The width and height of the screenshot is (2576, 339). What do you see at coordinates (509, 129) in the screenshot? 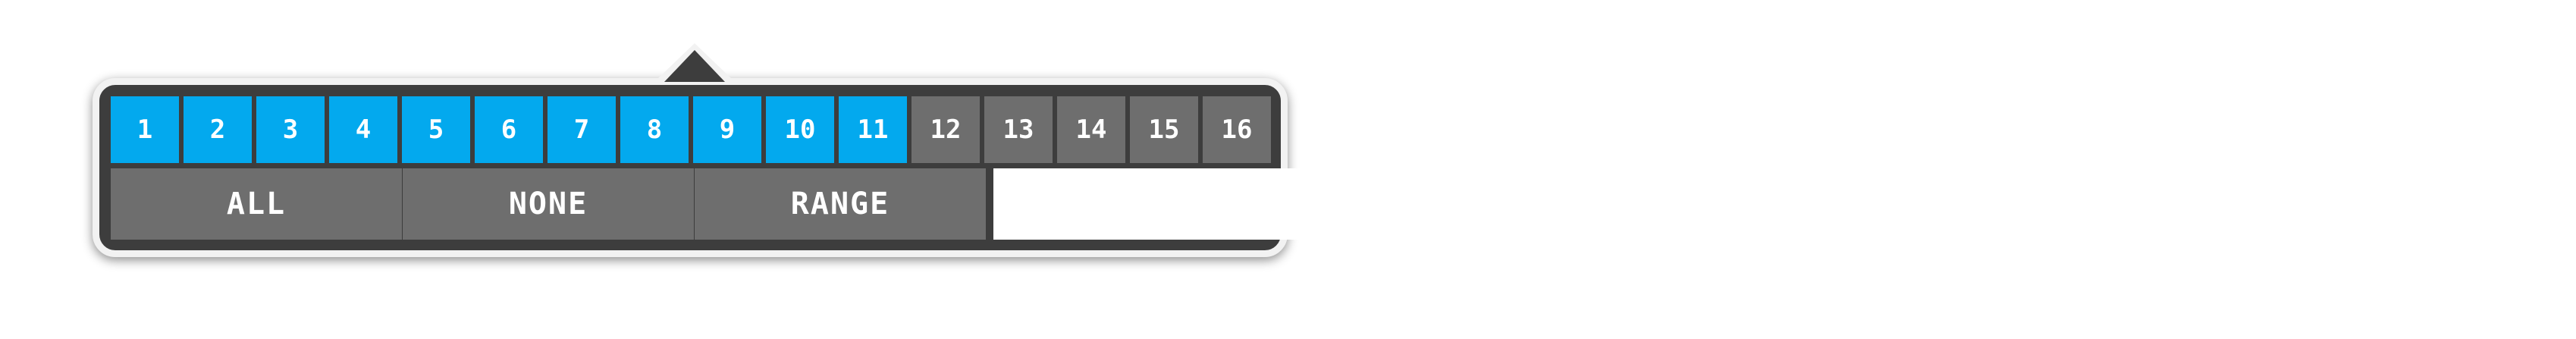
I see `channel-toggle-6: 6` at bounding box center [509, 129].